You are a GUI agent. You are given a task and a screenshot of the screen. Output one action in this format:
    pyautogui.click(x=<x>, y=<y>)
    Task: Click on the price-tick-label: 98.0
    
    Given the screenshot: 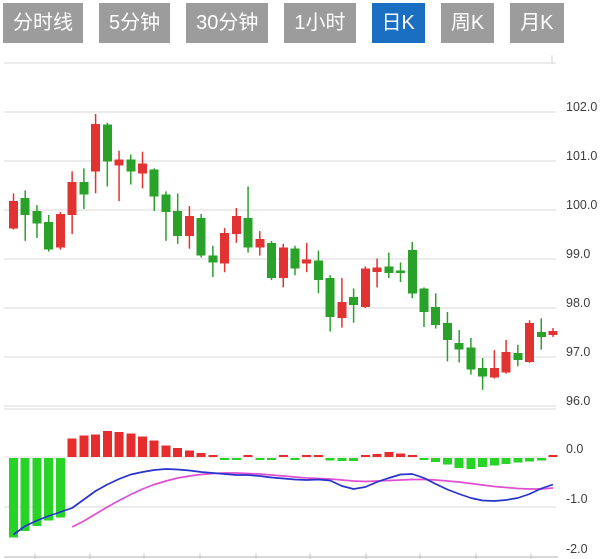 What is the action you would take?
    pyautogui.click(x=578, y=303)
    